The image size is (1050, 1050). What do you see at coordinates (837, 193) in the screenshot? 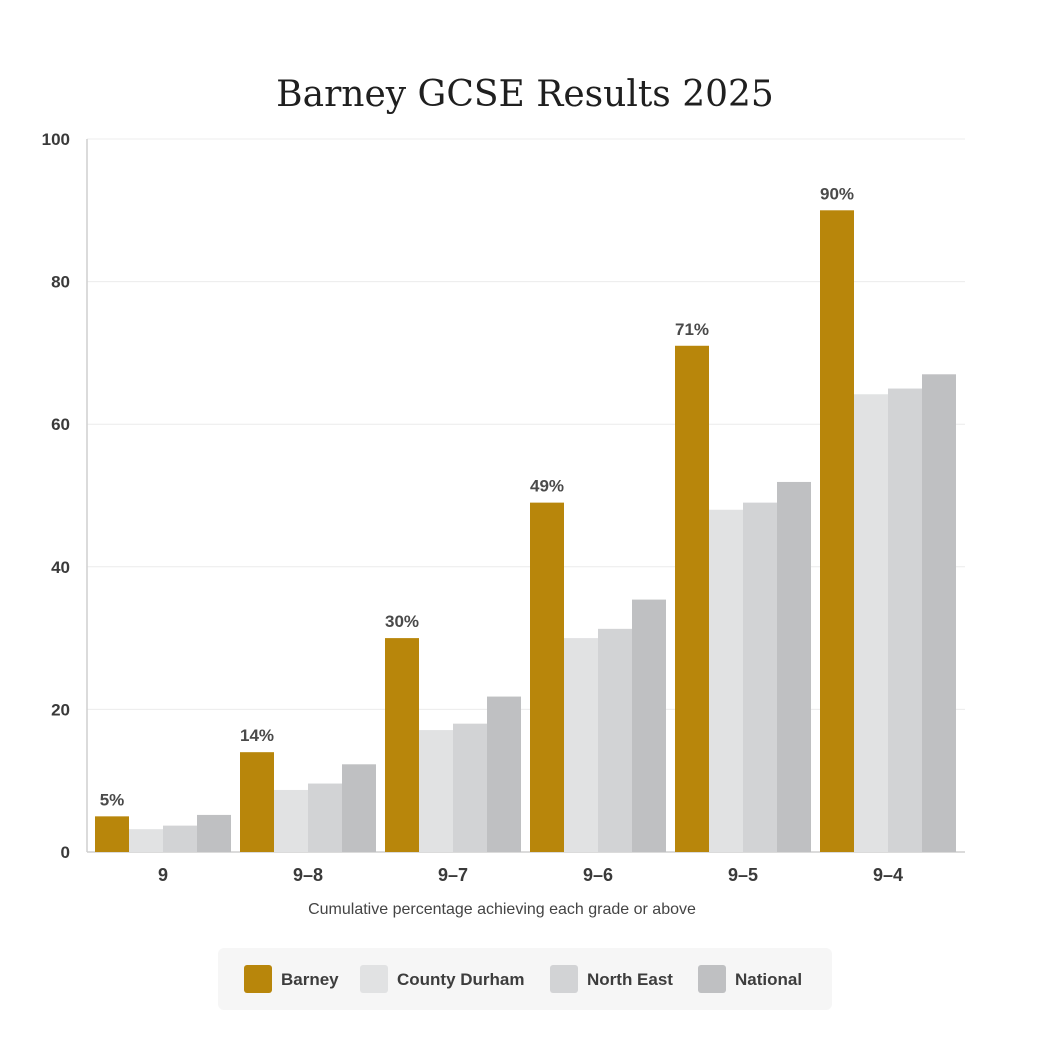
I see `data-label: 90%` at bounding box center [837, 193].